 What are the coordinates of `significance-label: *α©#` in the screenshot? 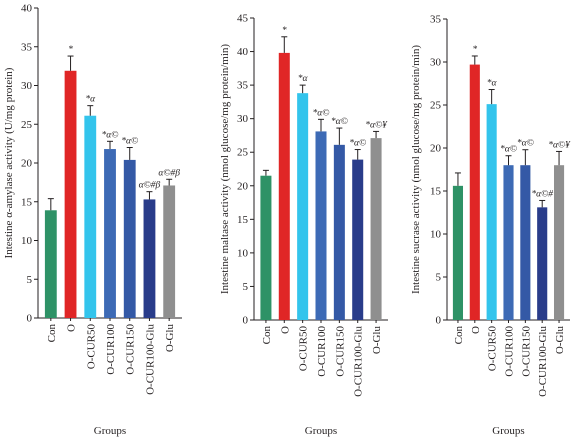 It's located at (542, 193).